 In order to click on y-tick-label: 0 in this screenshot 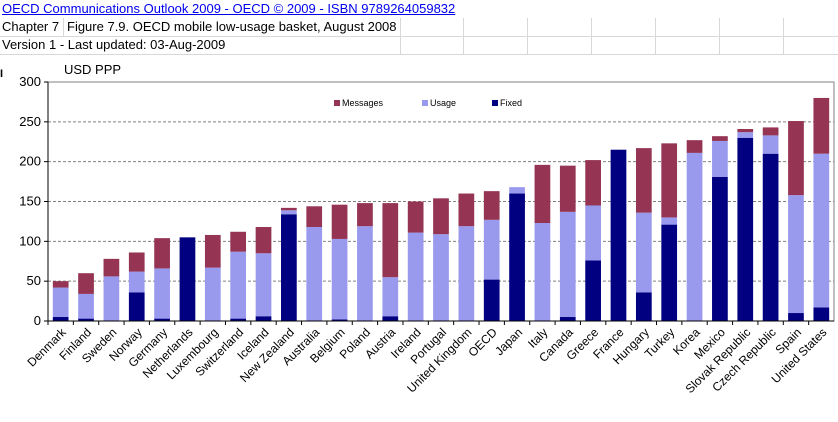, I will do `click(37, 320)`.